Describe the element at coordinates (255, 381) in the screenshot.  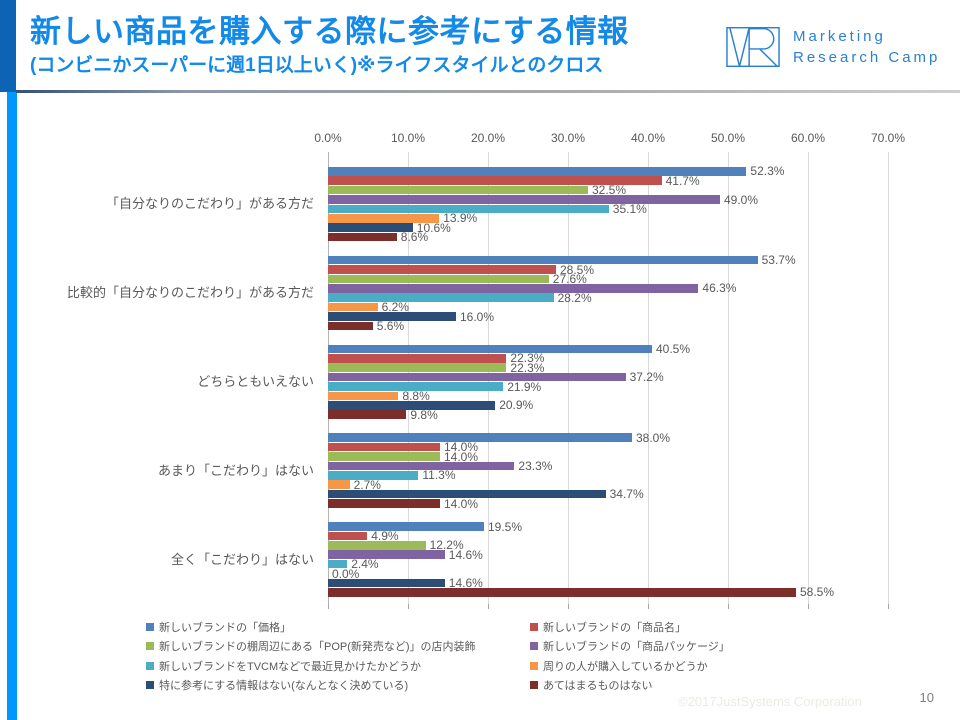
I see `category-label: どちらともいえない` at that location.